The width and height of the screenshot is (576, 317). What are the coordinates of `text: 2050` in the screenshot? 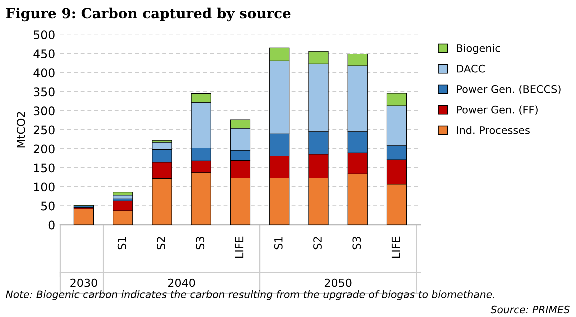 It's located at (338, 283).